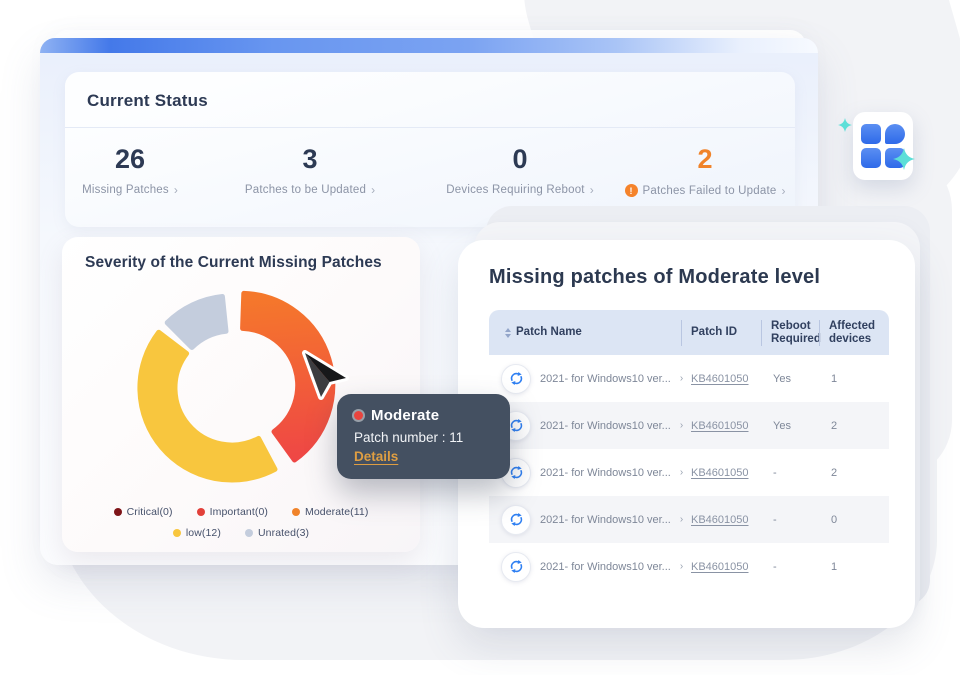  Describe the element at coordinates (791, 333) in the screenshot. I see `column-header-reboot-required: Reboot Required` at that location.